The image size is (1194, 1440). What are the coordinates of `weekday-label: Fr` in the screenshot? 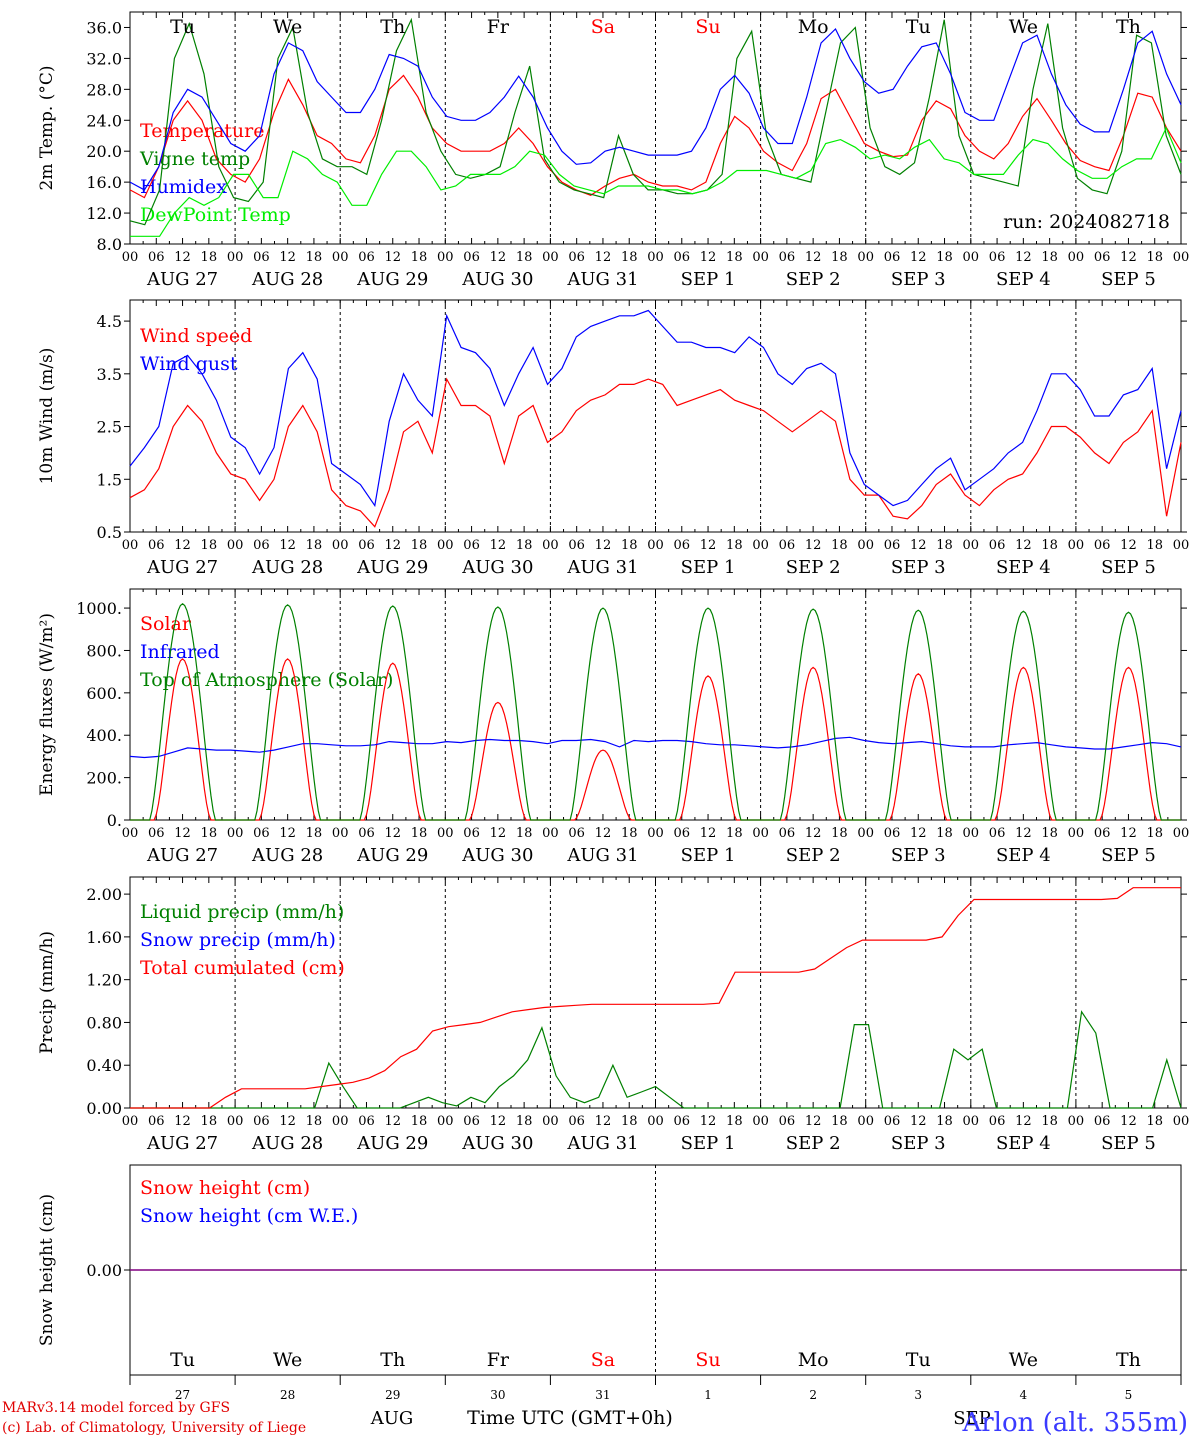 It's located at (498, 27).